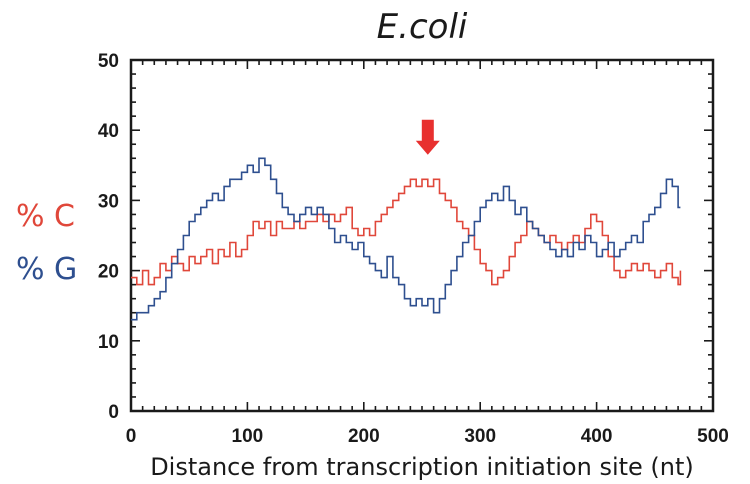 This screenshot has height=484, width=750. Describe the element at coordinates (108, 131) in the screenshot. I see `y-tick-label: 40` at that location.